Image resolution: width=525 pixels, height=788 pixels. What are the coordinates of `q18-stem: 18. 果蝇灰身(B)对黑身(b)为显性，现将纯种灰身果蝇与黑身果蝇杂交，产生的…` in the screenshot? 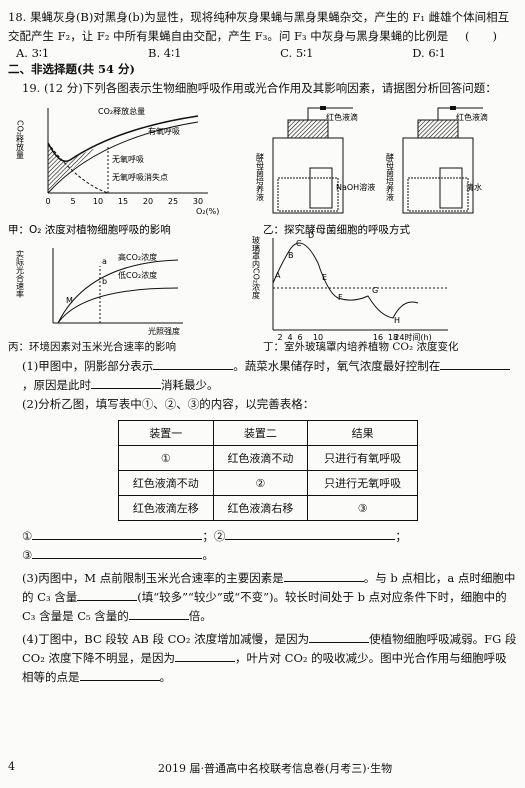 It's located at (262, 23).